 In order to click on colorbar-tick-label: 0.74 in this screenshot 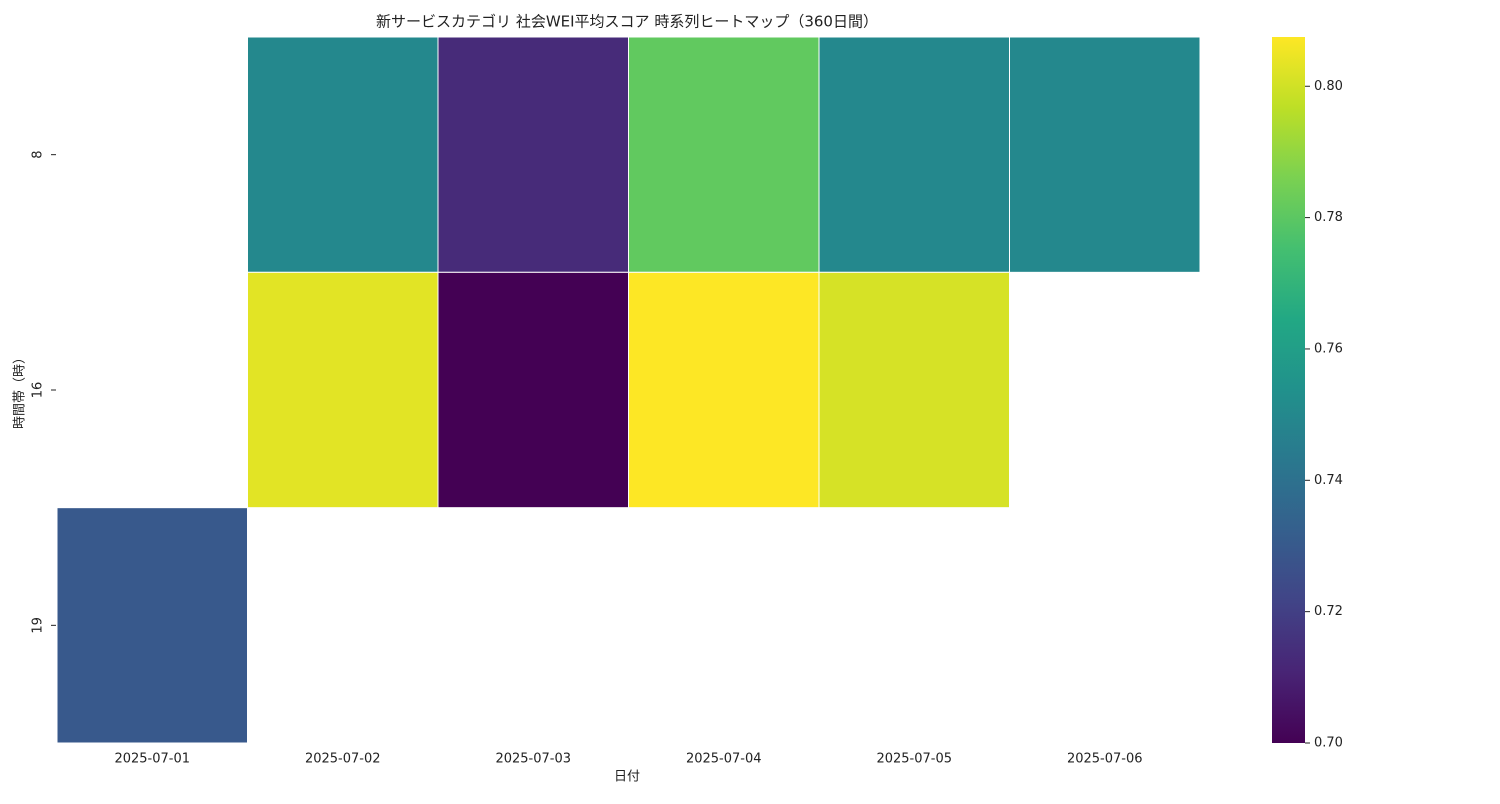, I will do `click(1328, 480)`.